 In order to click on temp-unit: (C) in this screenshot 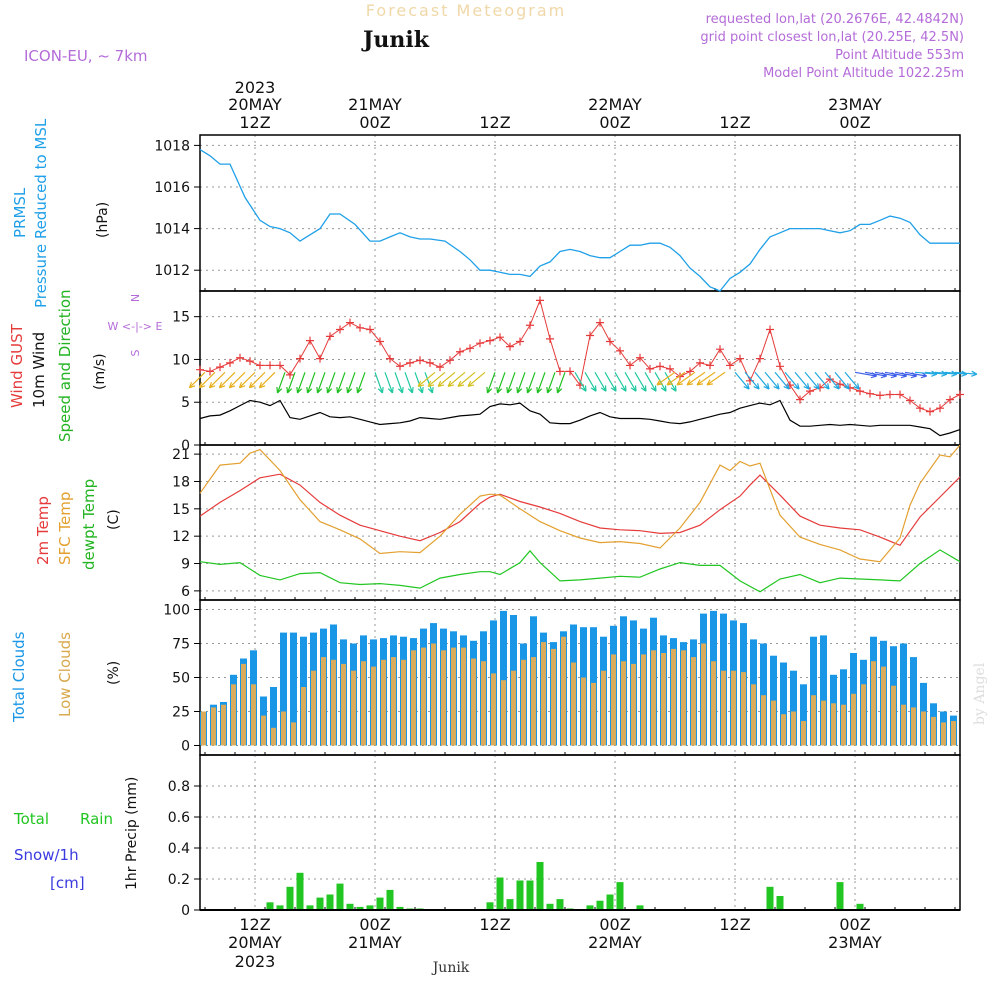, I will do `click(114, 519)`.